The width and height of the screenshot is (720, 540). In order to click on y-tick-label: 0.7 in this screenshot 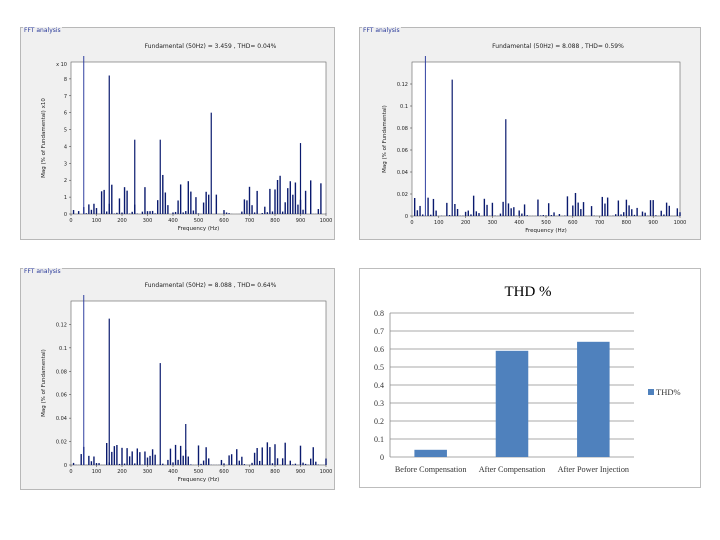, I will do `click(379, 331)`.